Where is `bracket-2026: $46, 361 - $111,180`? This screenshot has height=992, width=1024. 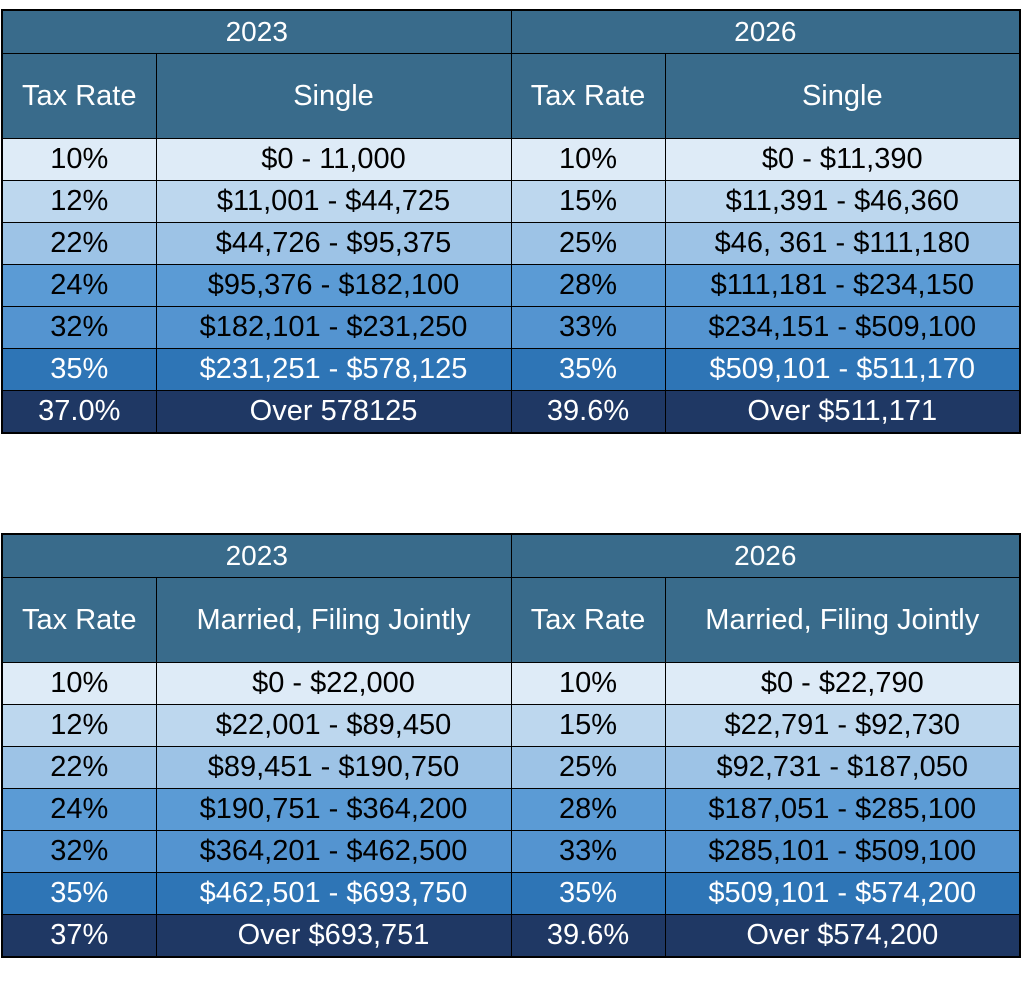 bracket-2026: $46, 361 - $111,180 is located at coordinates (842, 243).